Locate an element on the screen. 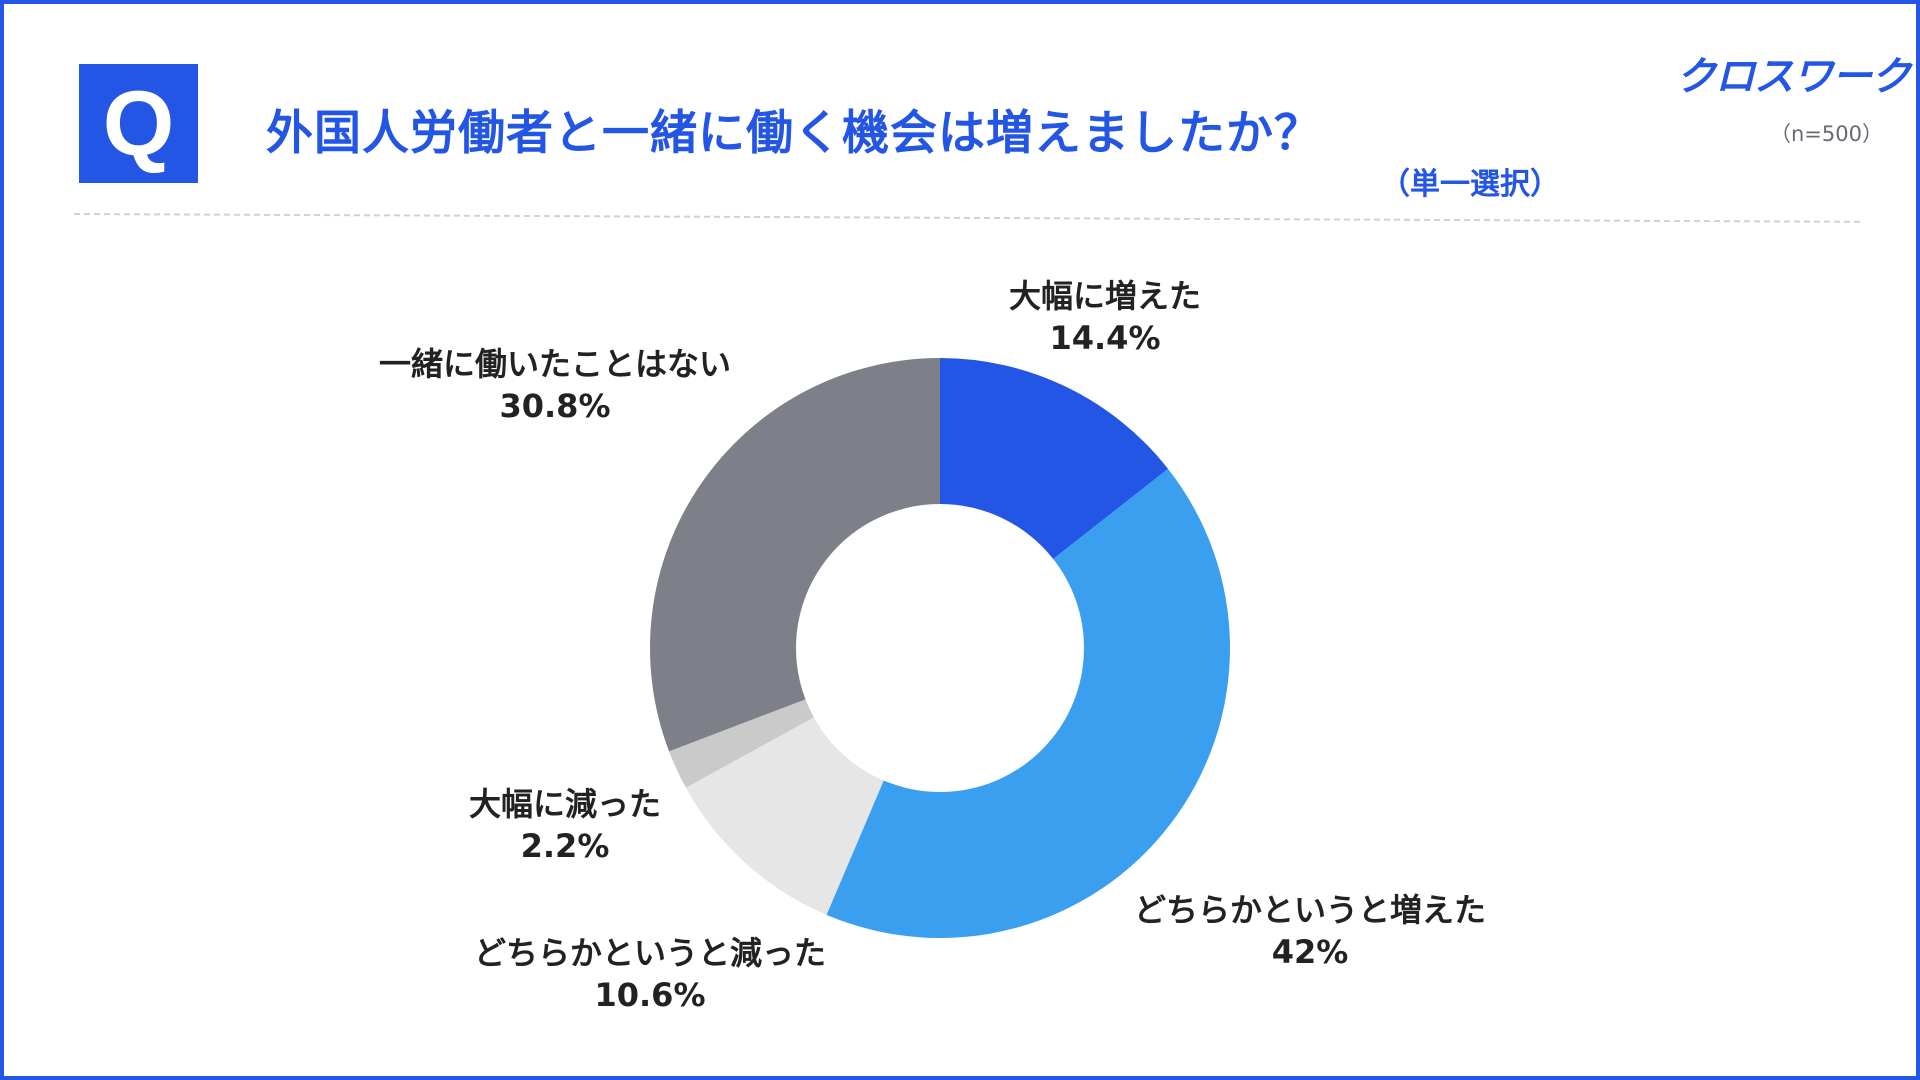 Image resolution: width=1920 pixels, height=1080 pixels. slice-label-1-value: 42% is located at coordinates (1310, 952).